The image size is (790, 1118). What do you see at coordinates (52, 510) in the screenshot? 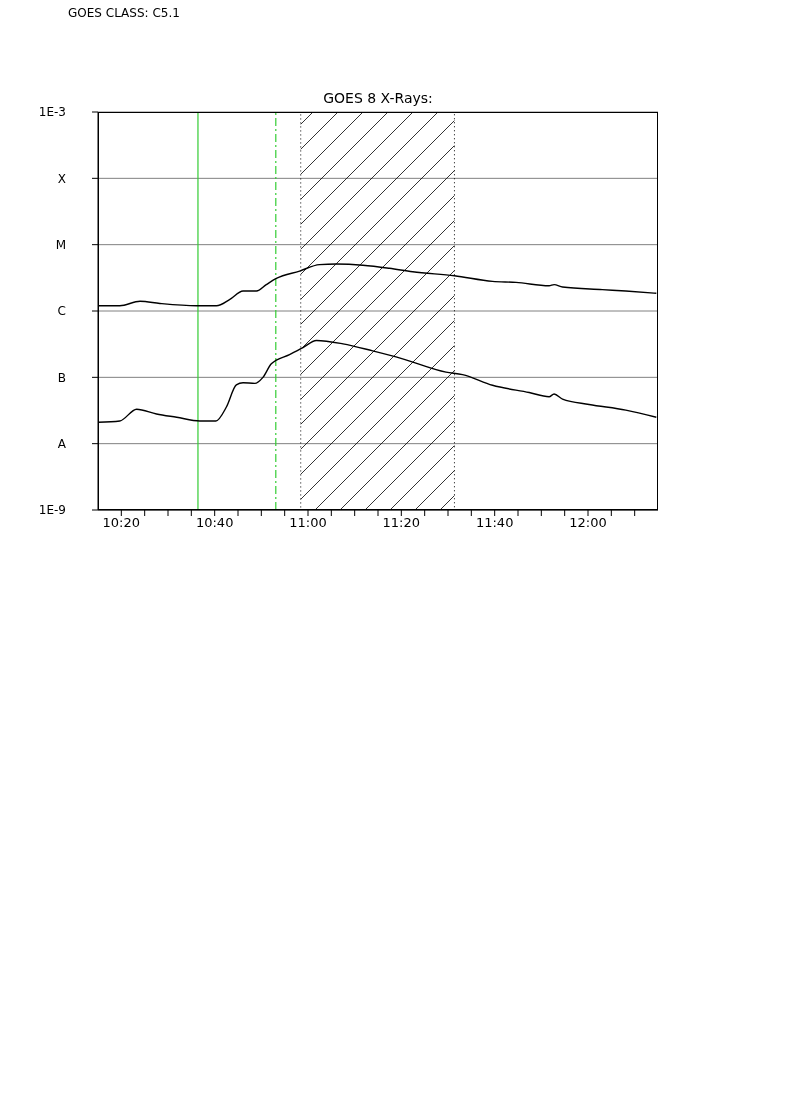
I see `y-tick-label: 1E-9` at bounding box center [52, 510].